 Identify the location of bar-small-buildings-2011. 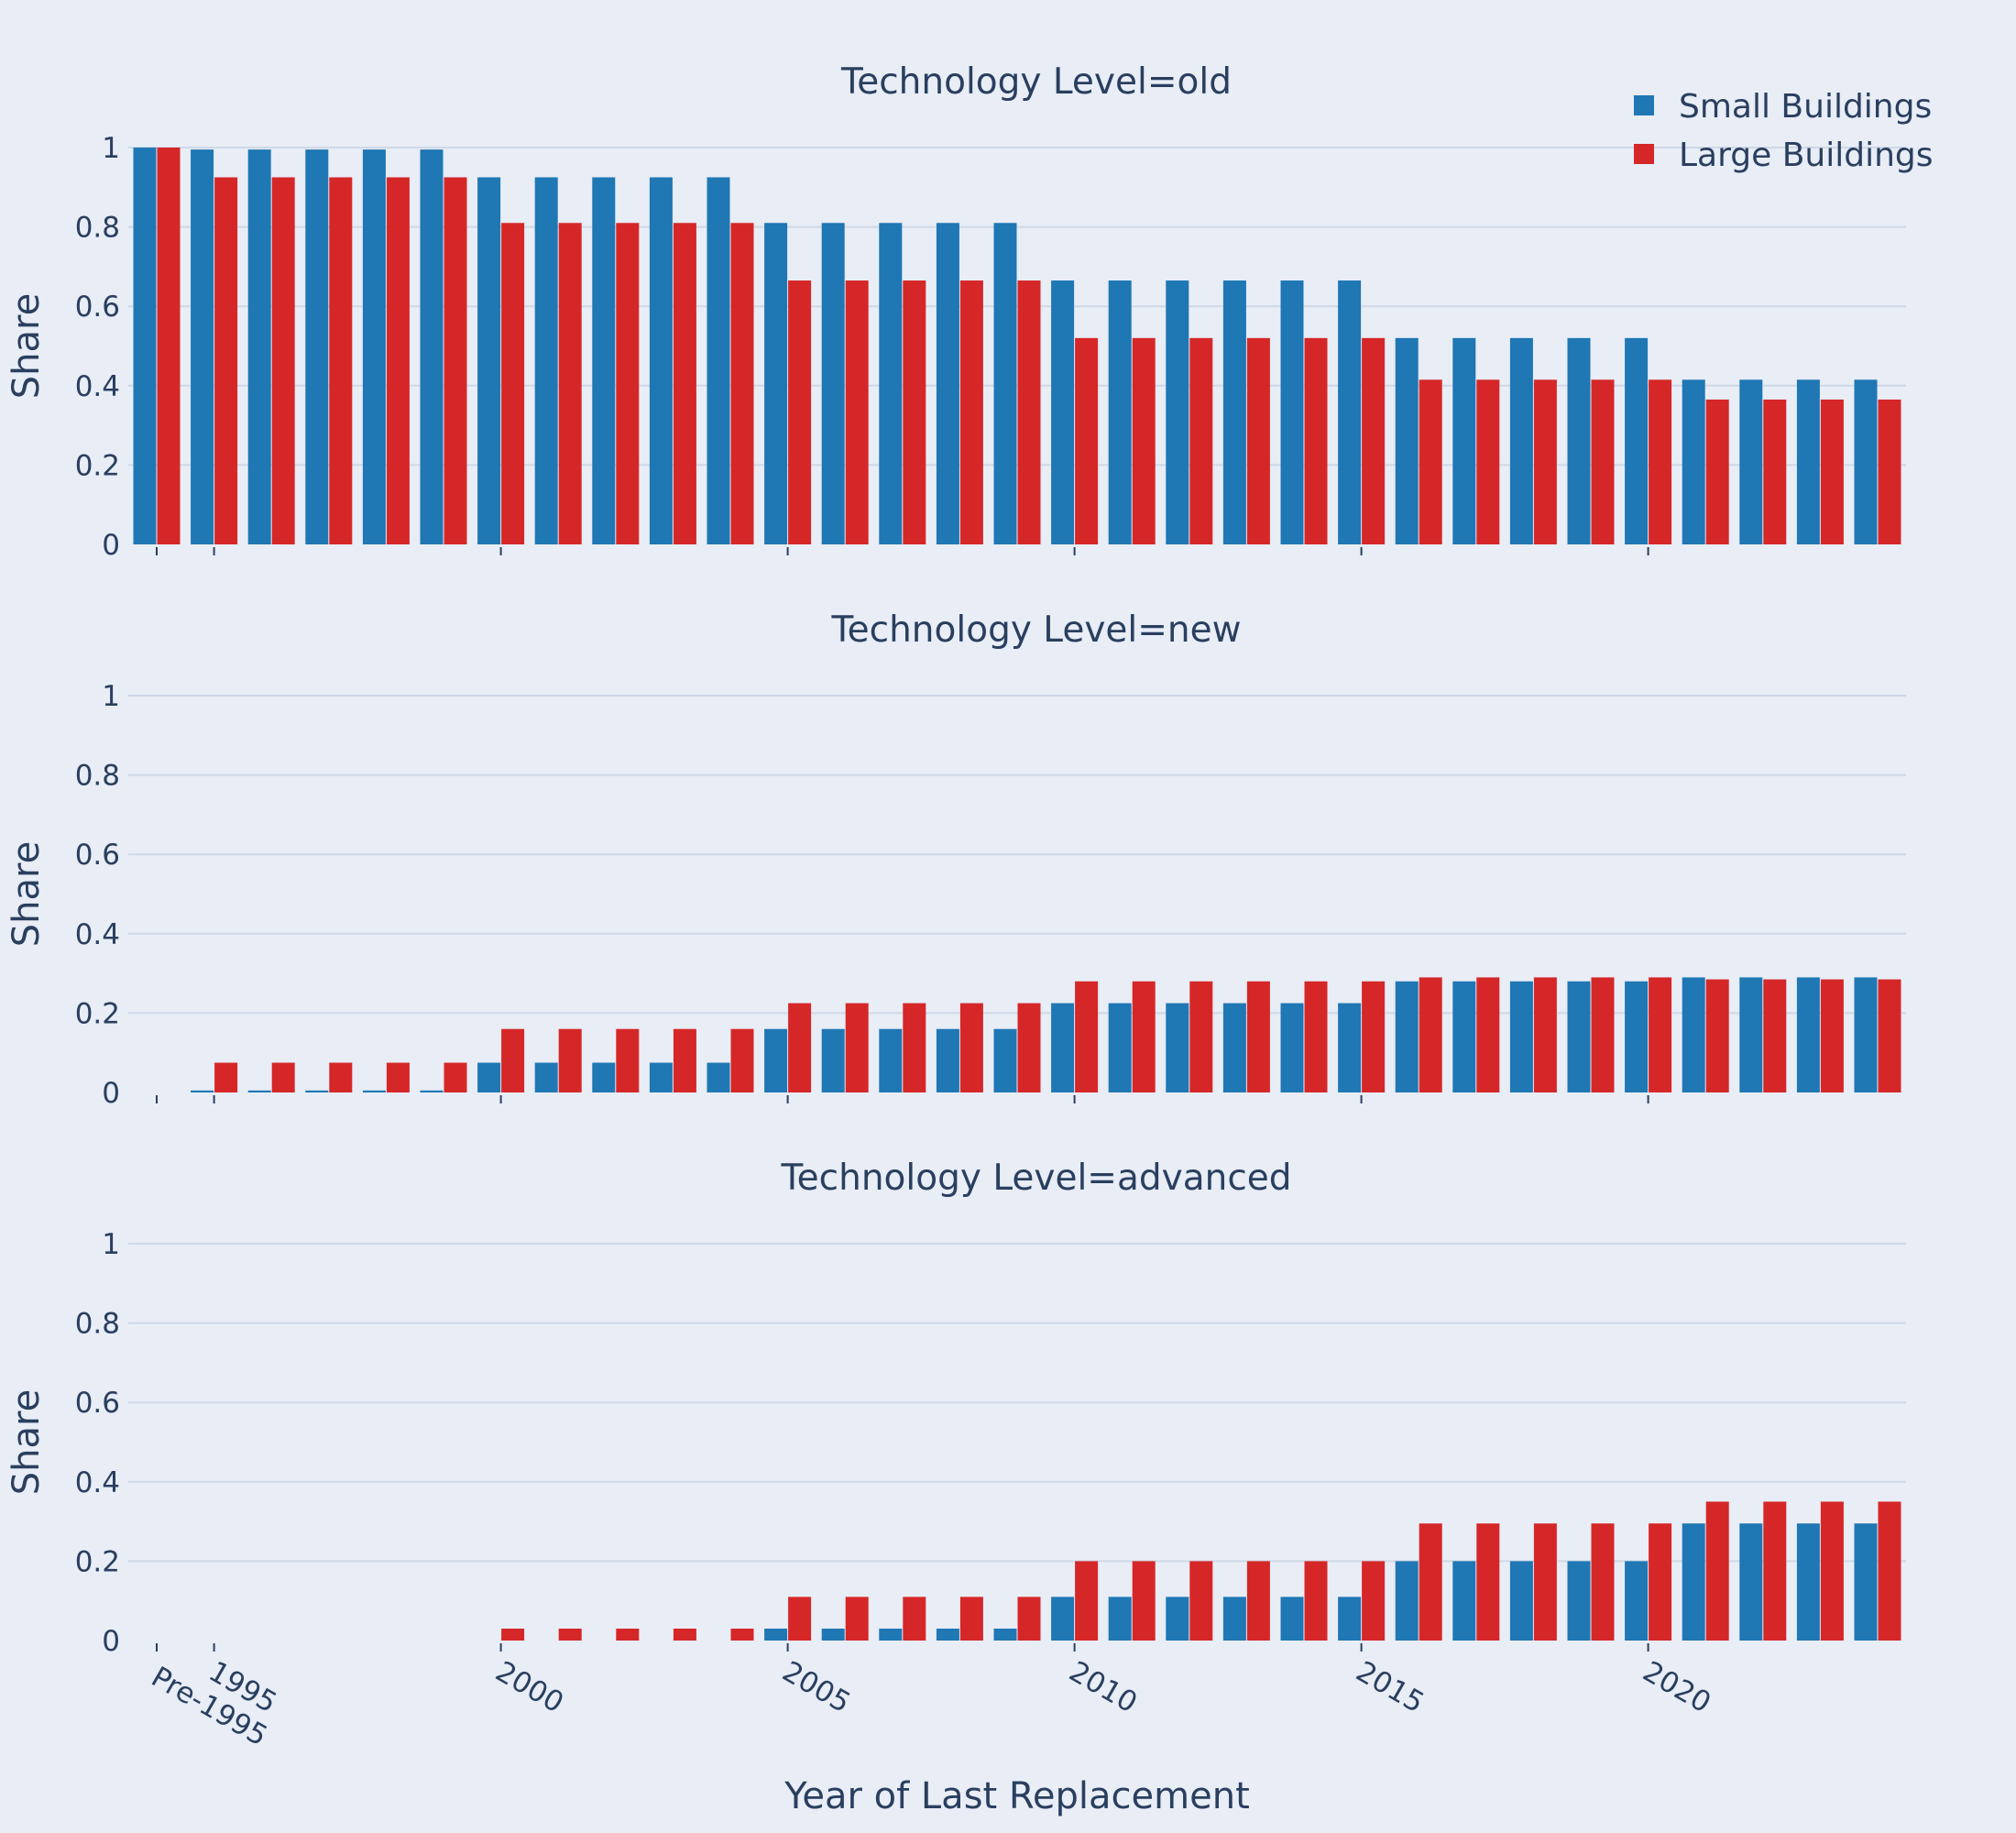
(1120, 1047).